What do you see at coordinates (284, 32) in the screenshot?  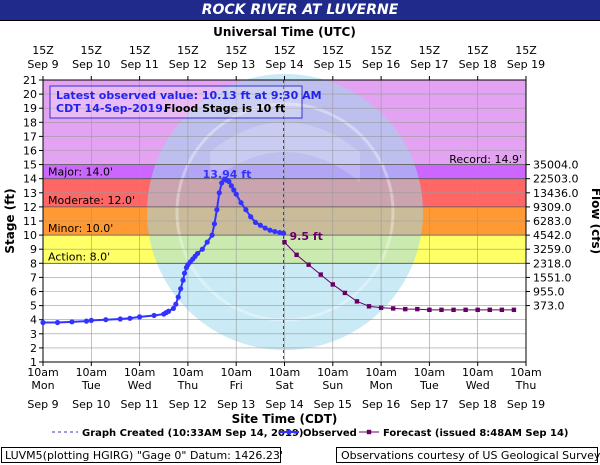 I see `top-axis-title: Universal Time (UTC)` at bounding box center [284, 32].